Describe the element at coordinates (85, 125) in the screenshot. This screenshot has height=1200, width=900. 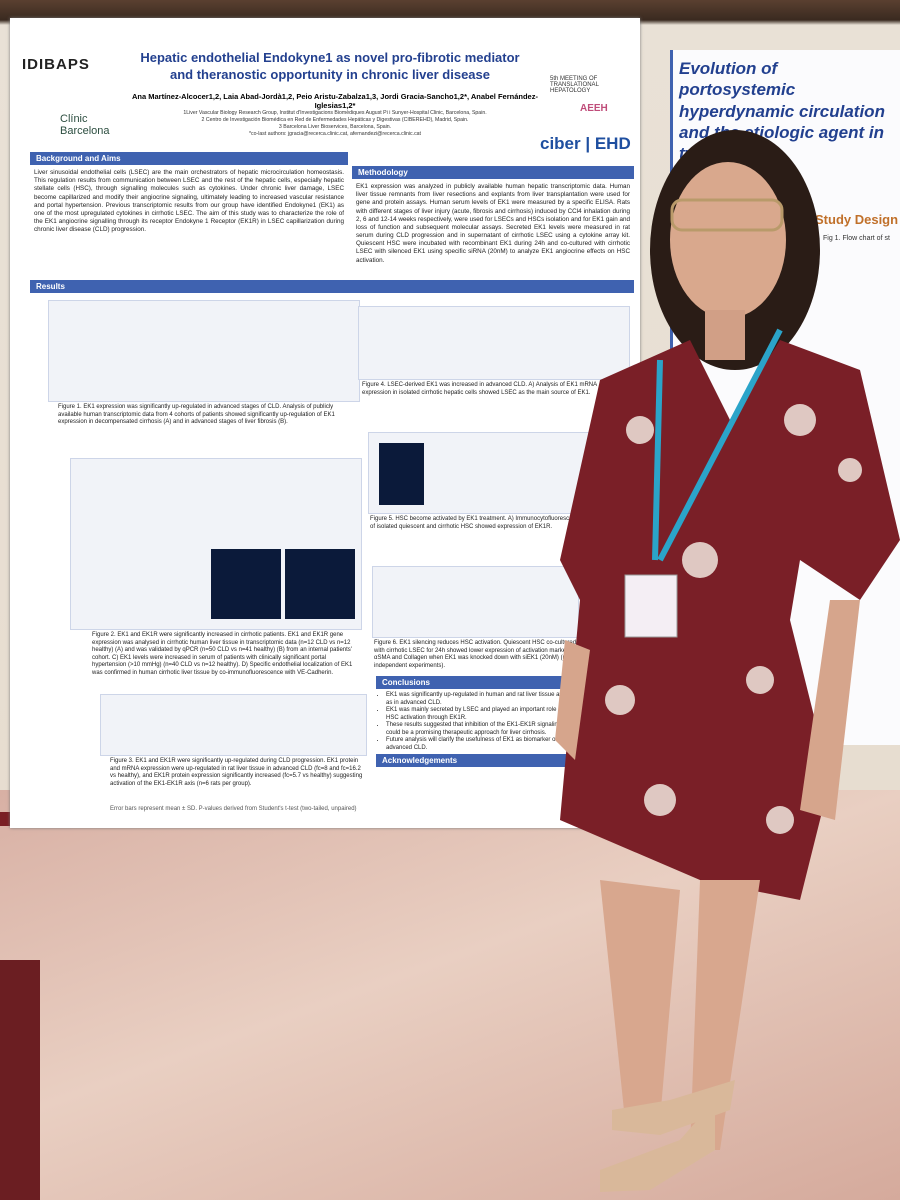
I see `logo: Clínic Barcelona` at that location.